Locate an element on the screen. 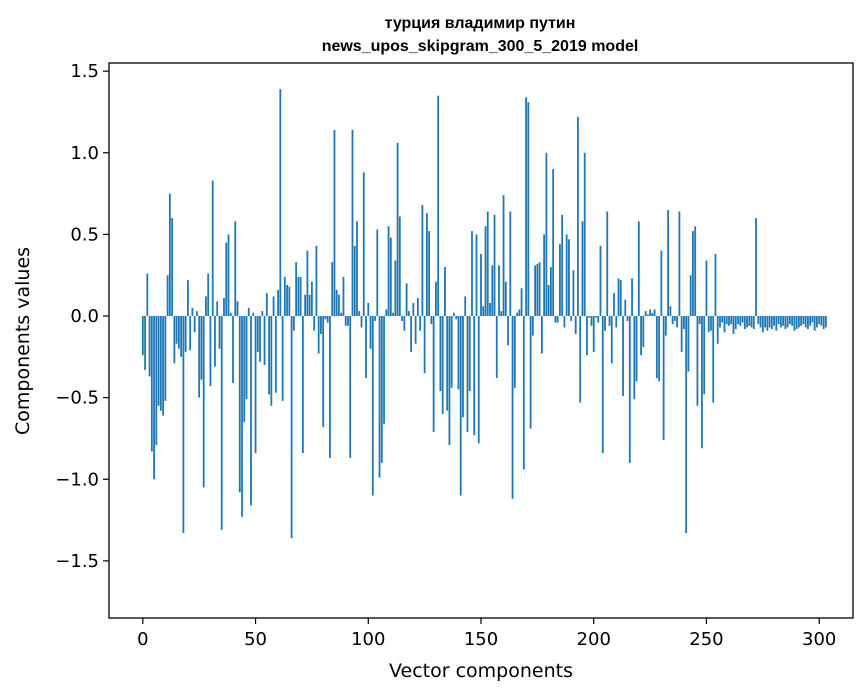 Image resolution: width=867 pixels, height=696 pixels. x-tick-label: 100 is located at coordinates (368, 639).